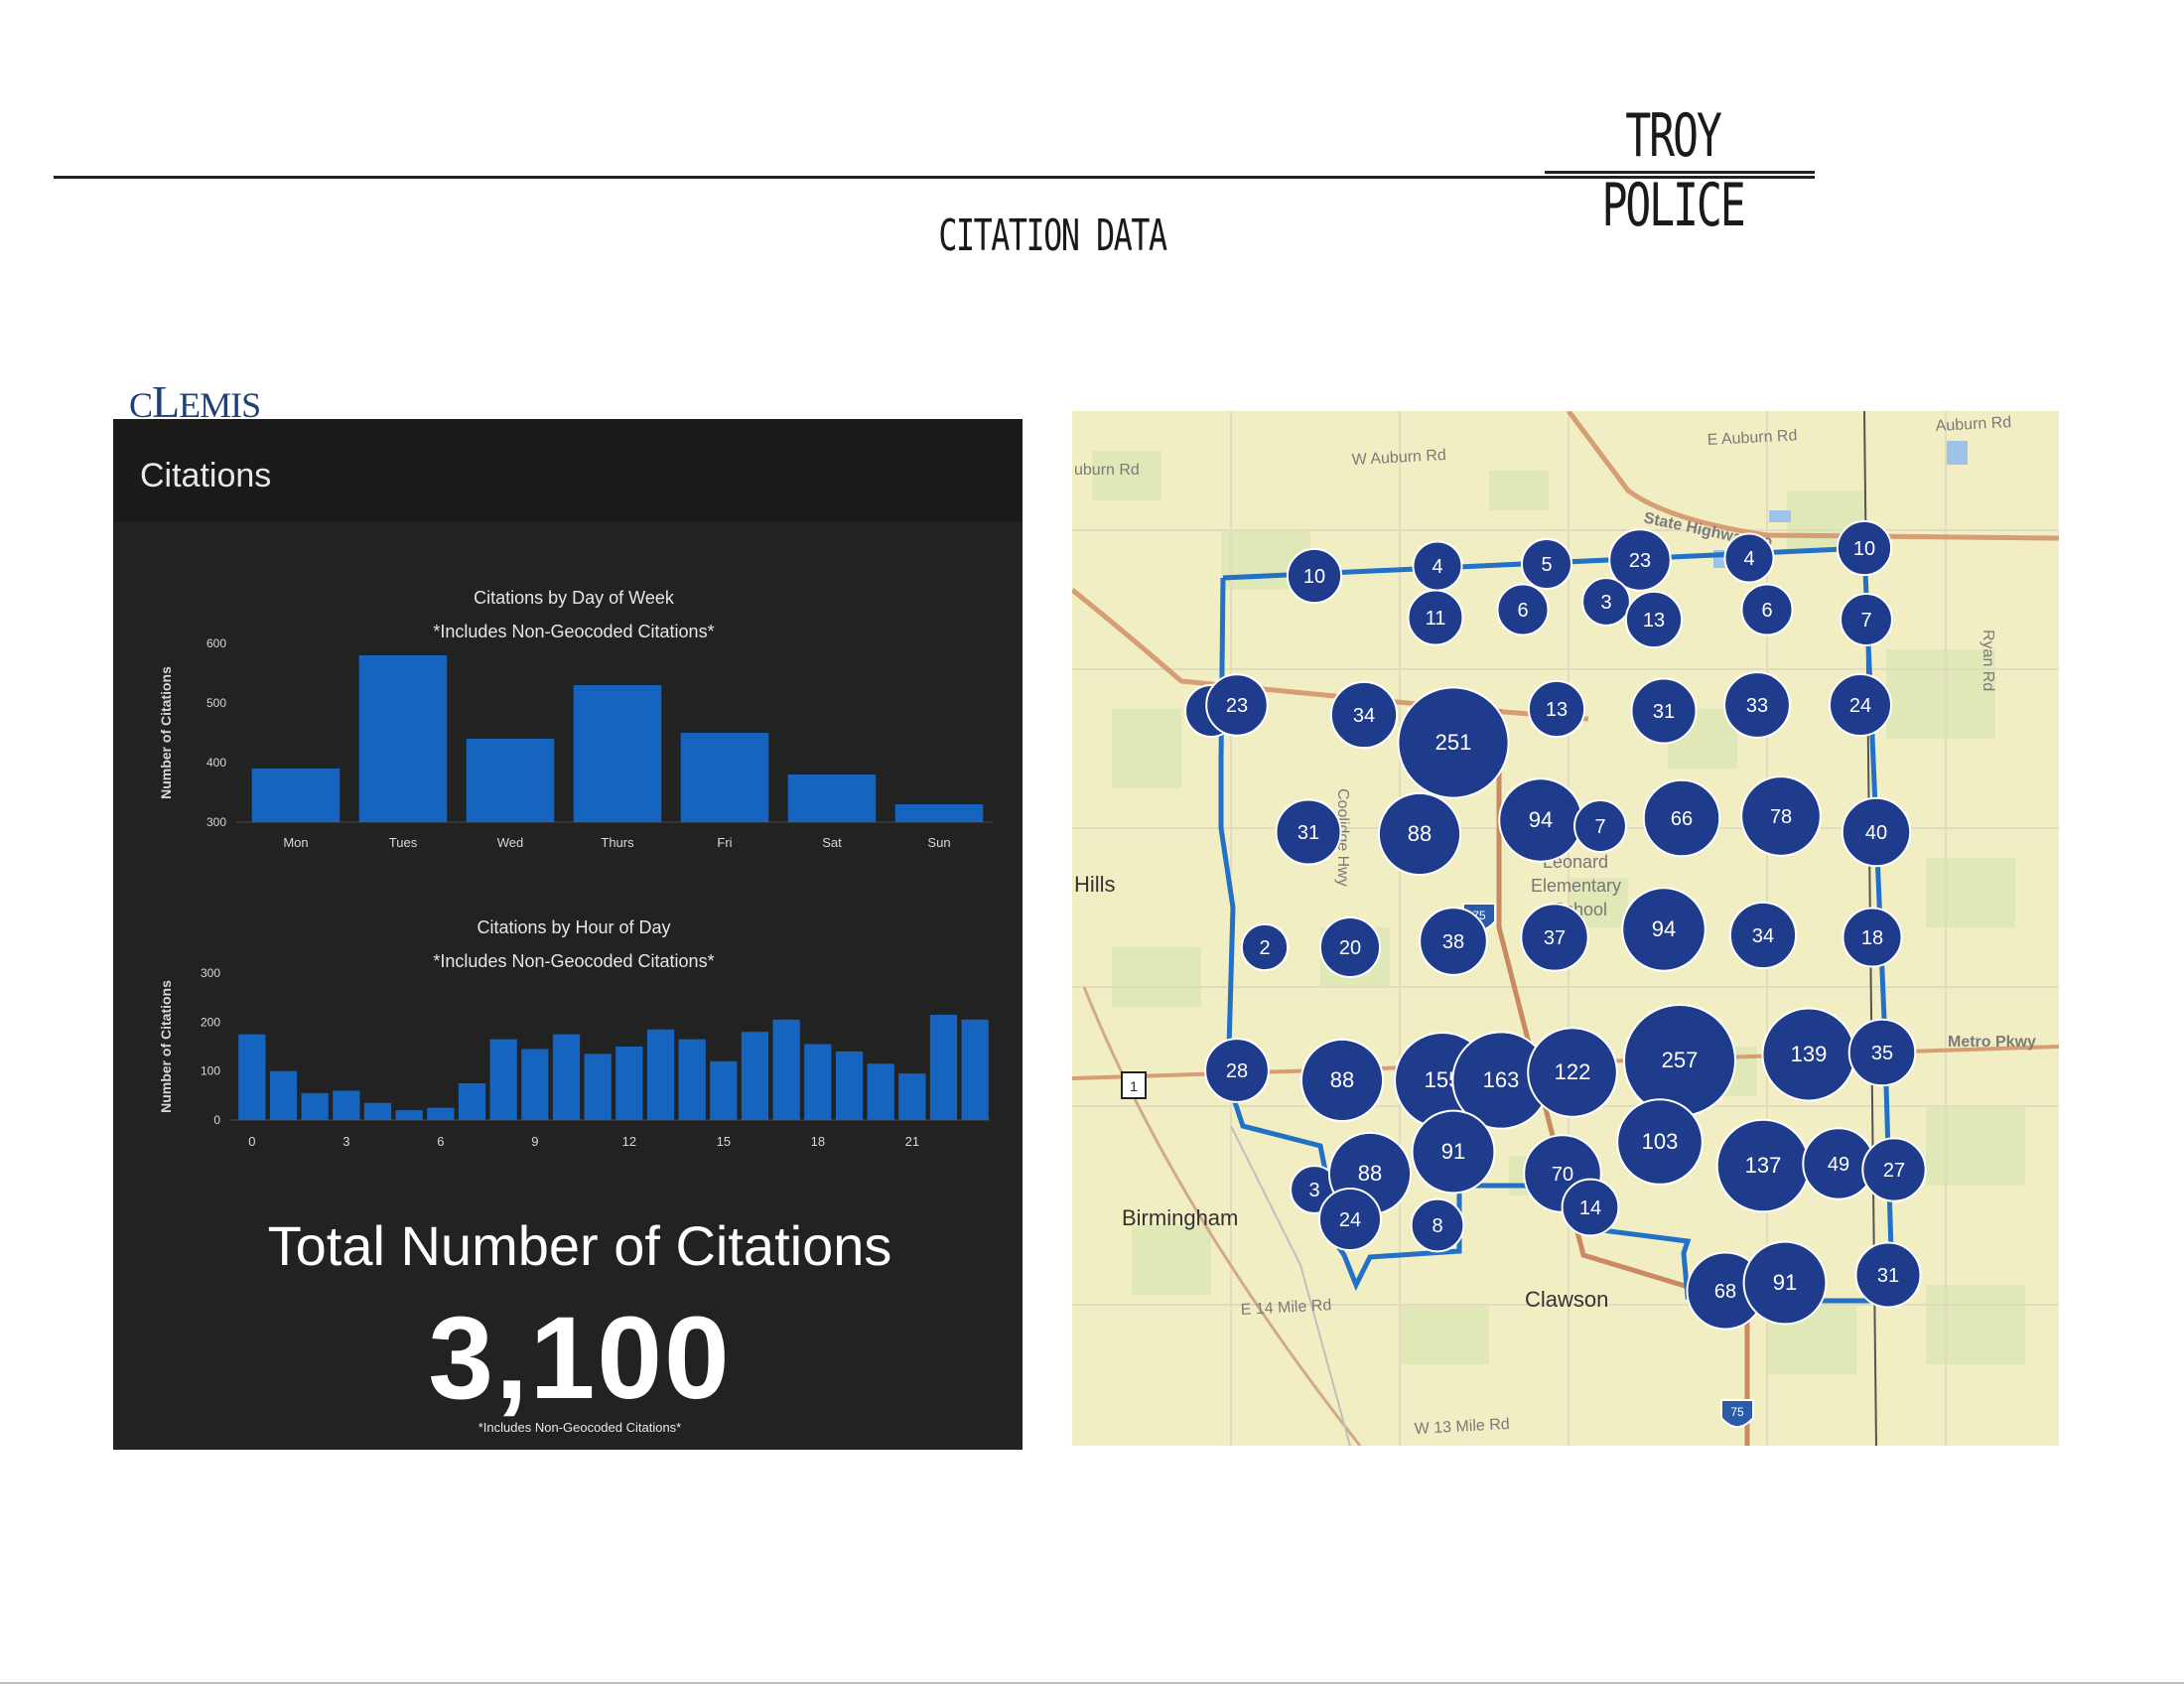  What do you see at coordinates (195, 401) in the screenshot?
I see `clemis-logo: CLEMIS` at bounding box center [195, 401].